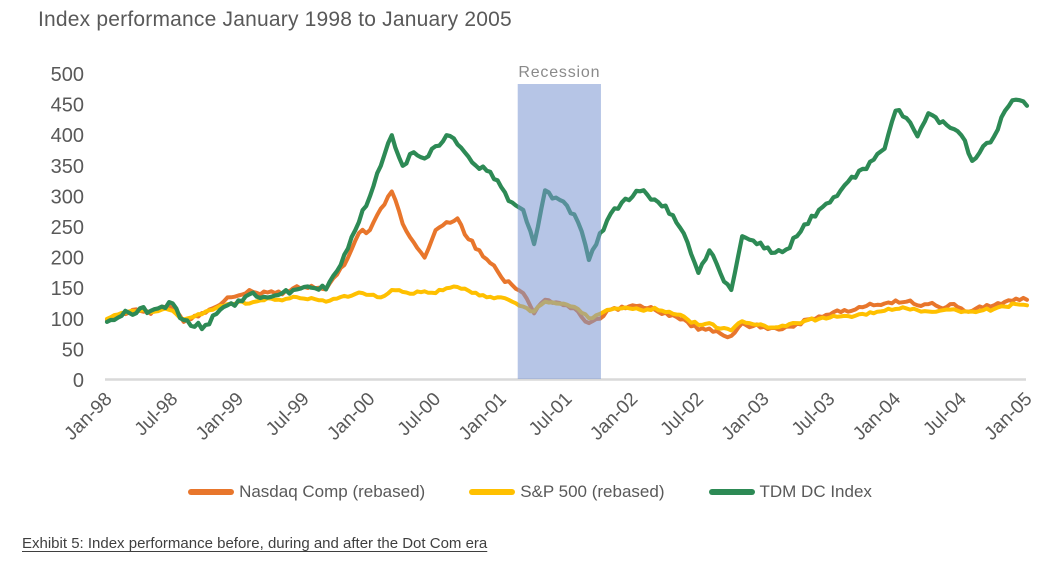  What do you see at coordinates (332, 491) in the screenshot?
I see `legend-label-nasdaq: Nasdaq Comp (rebased)` at bounding box center [332, 491].